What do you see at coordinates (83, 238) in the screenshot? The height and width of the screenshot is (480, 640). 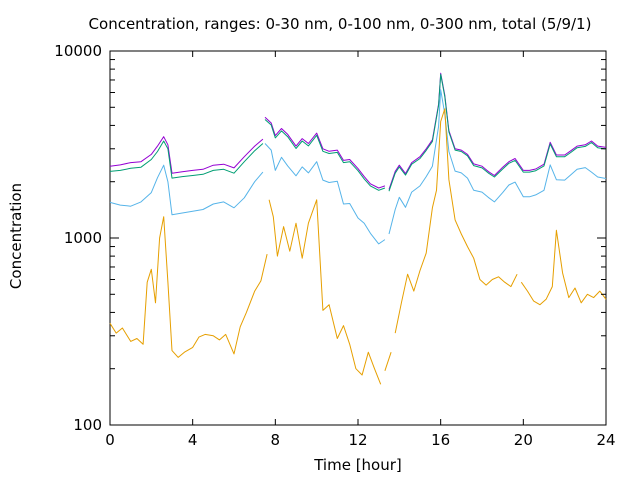 I see `y-tick-label: 1000` at bounding box center [83, 238].